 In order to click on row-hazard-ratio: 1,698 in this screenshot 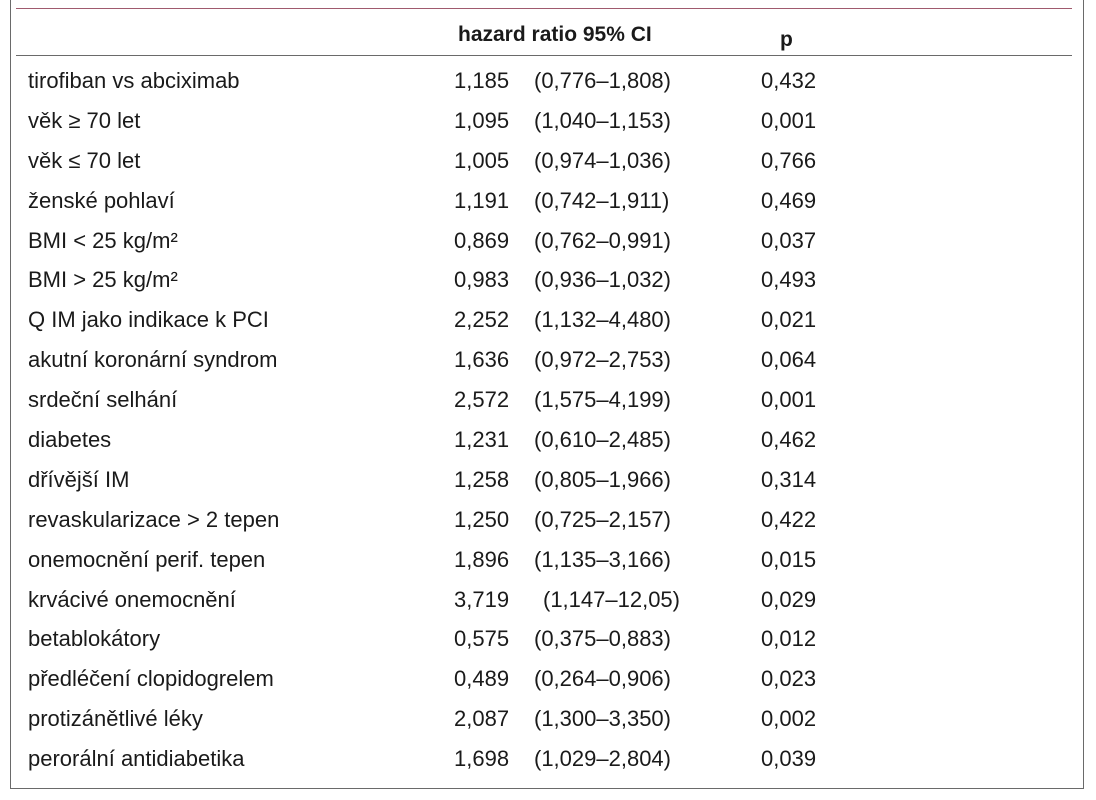, I will do `click(482, 759)`.